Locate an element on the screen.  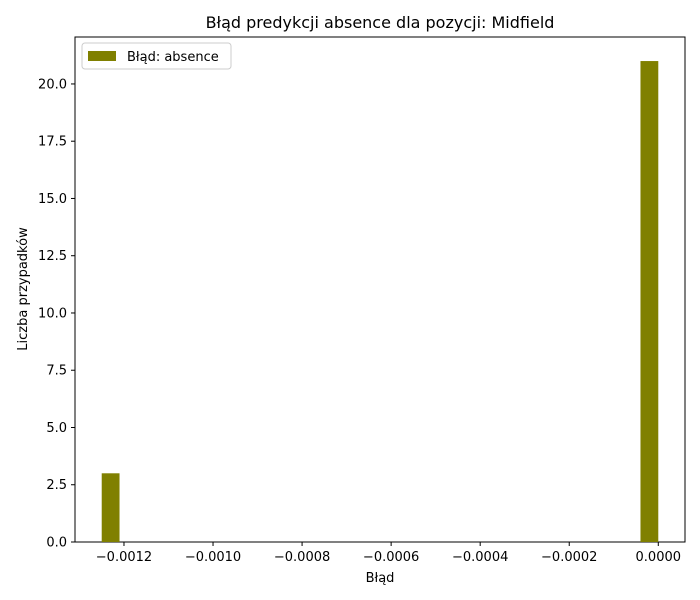
x-axis-label: Błąd is located at coordinates (380, 578).